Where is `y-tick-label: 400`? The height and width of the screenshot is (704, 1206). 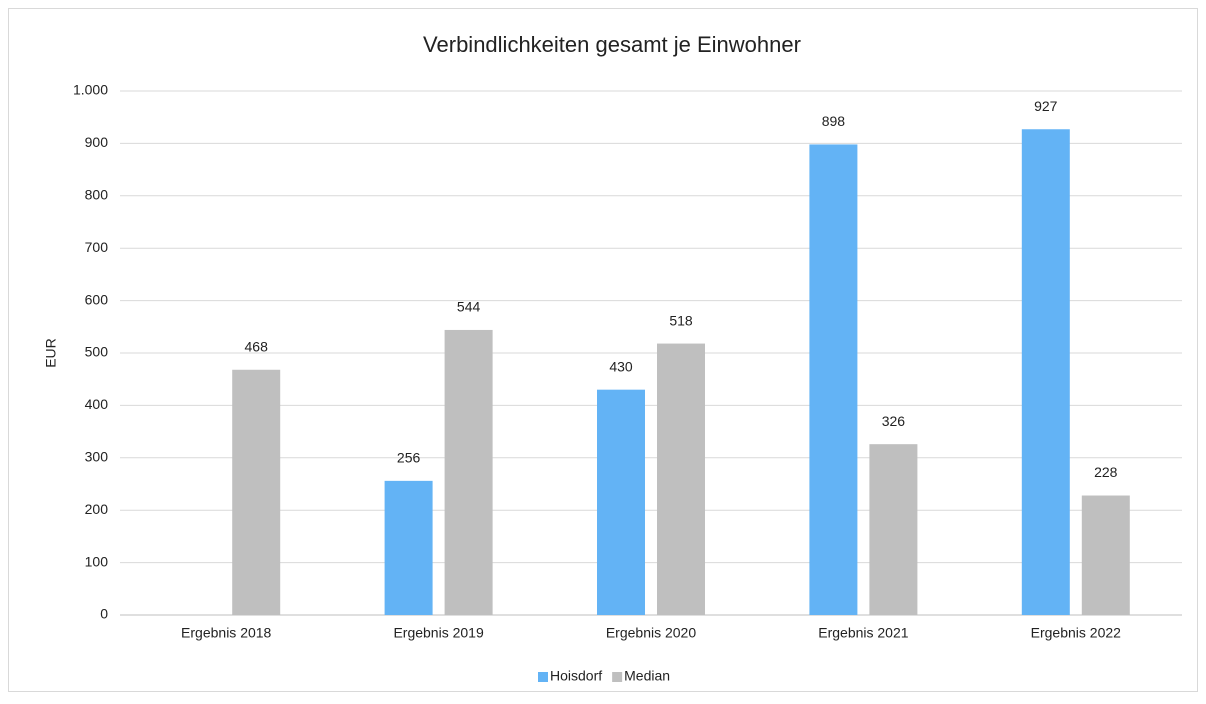
y-tick-label: 400 is located at coordinates (97, 404).